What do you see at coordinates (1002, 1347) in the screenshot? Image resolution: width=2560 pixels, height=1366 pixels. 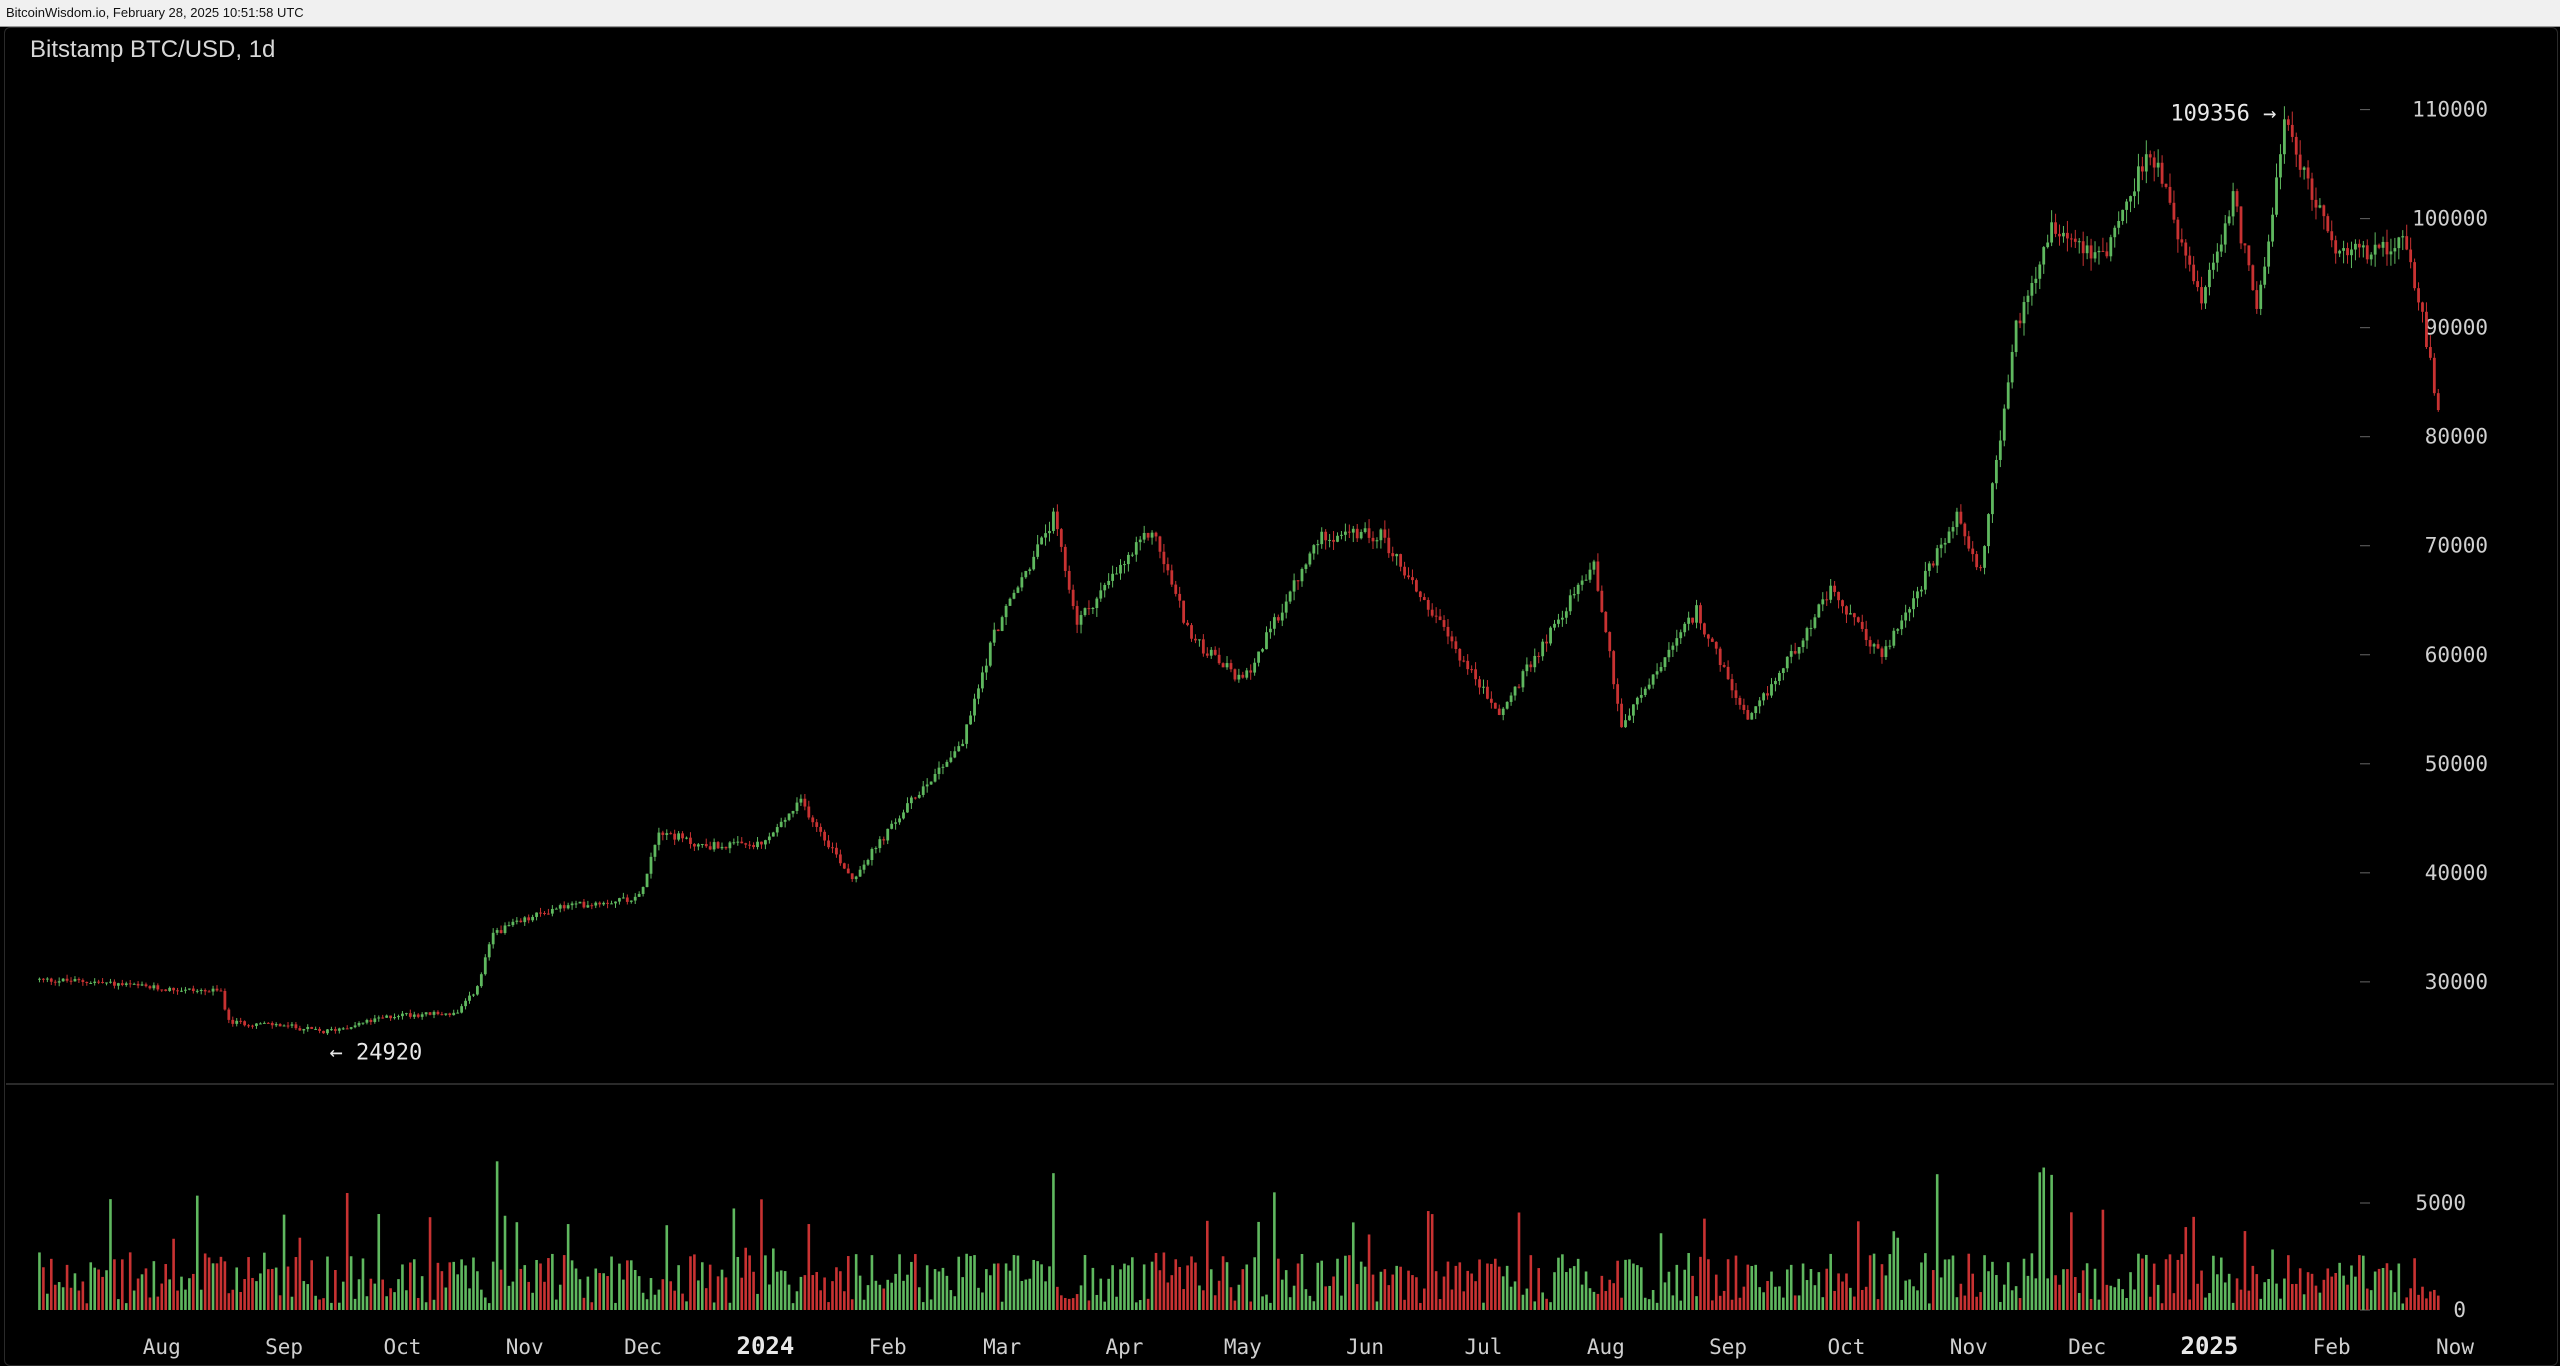 I see `time-tick-label: Mar` at bounding box center [1002, 1347].